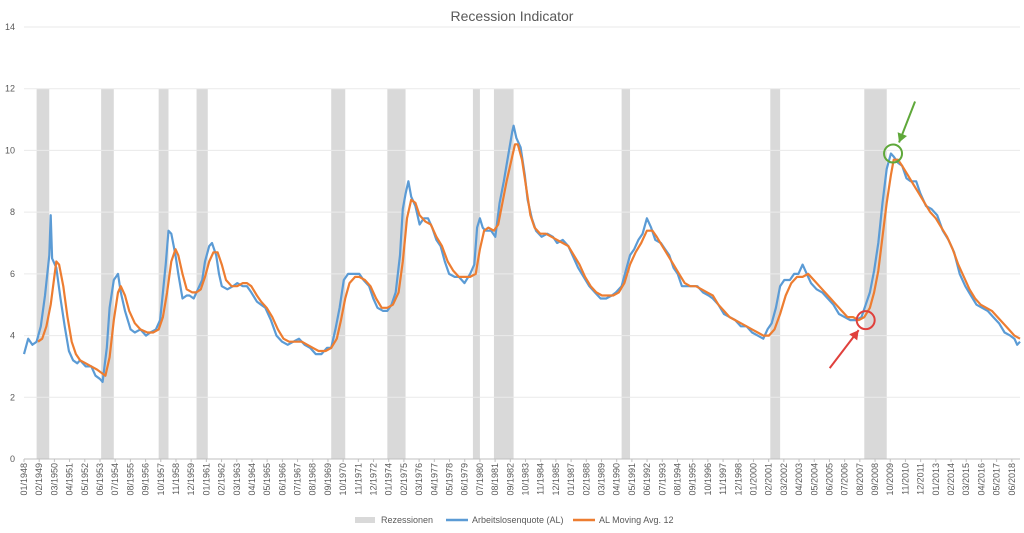 The height and width of the screenshot is (533, 1024). I want to click on legend-item-al: Arbeitslosenquote (AL), so click(505, 520).